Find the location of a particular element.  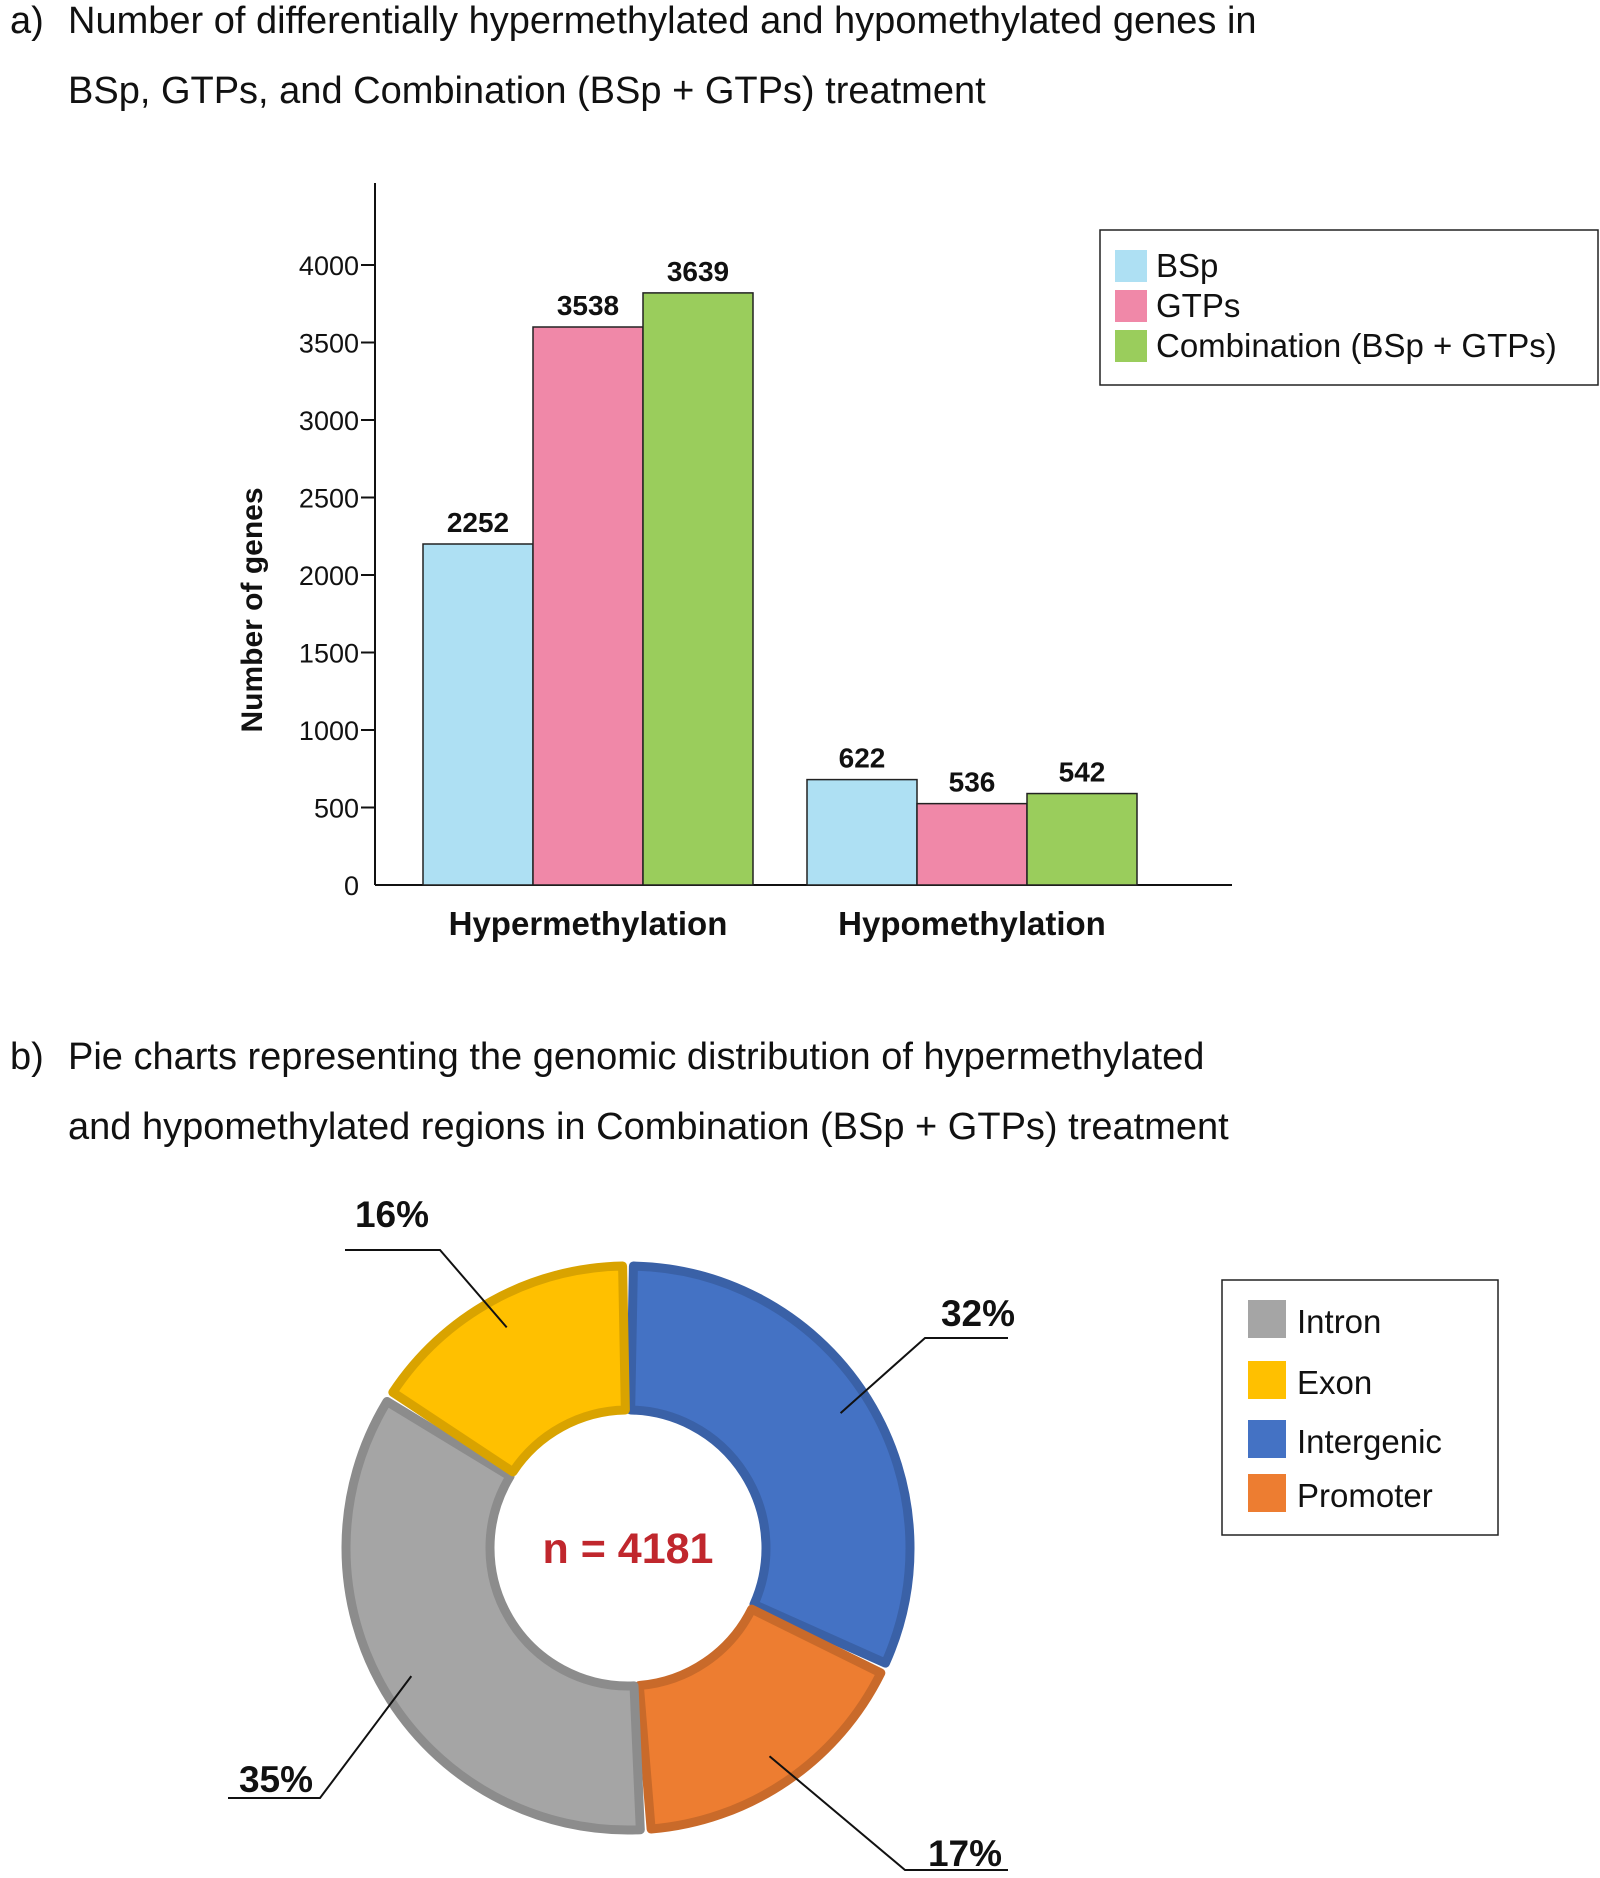

leader-line-exon is located at coordinates (426, 1289).